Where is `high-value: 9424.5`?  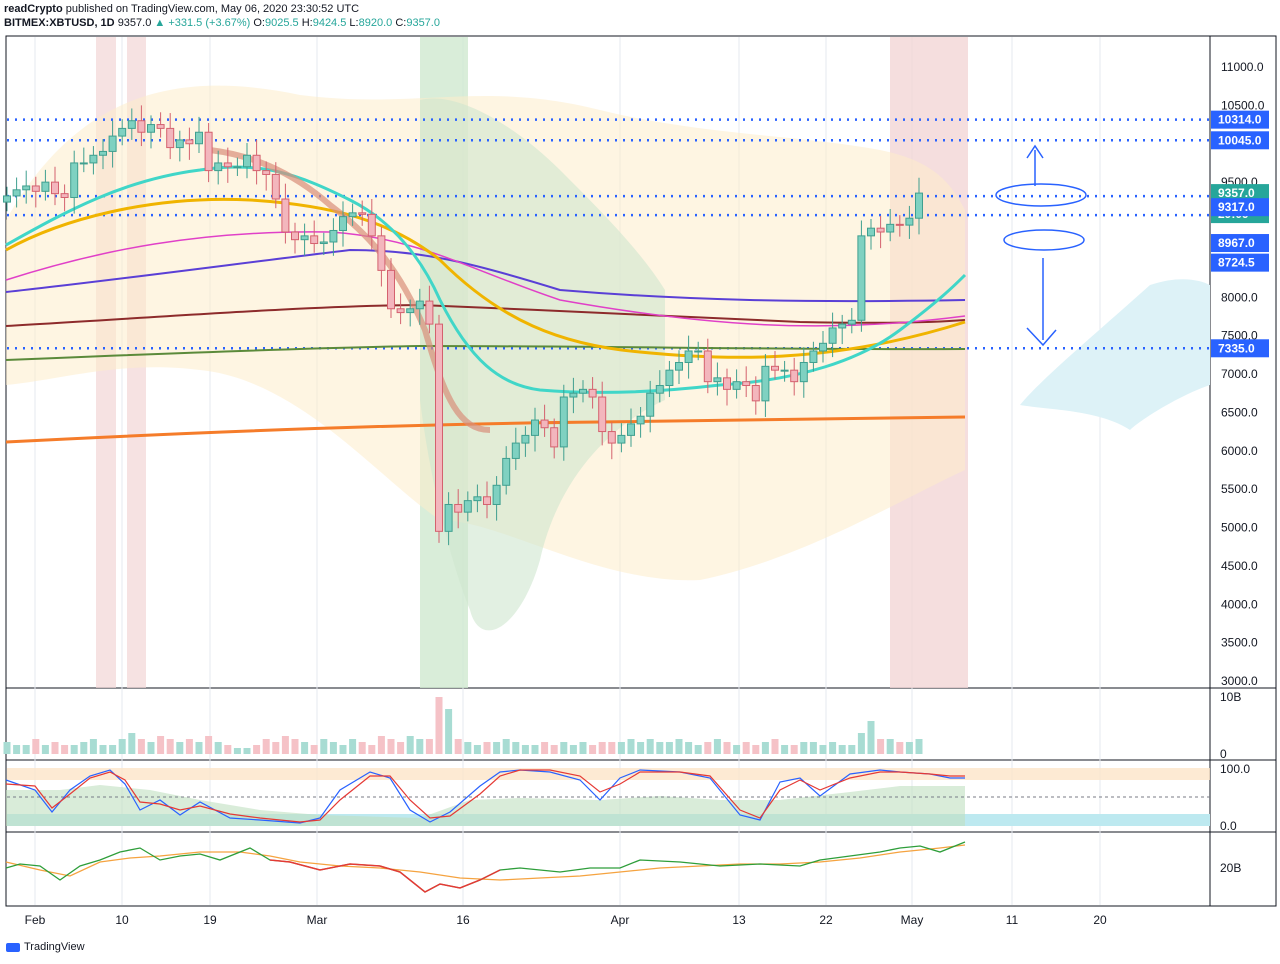
high-value: 9424.5 is located at coordinates (329, 23).